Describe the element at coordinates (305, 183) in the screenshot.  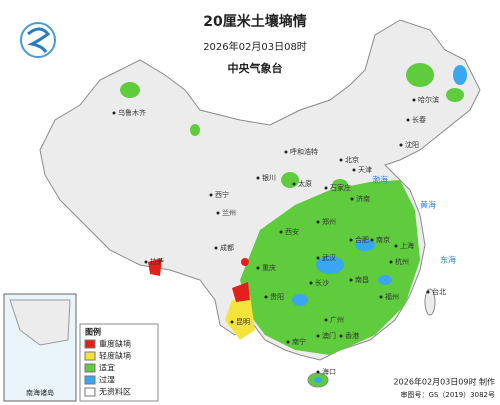
I see `city-label: 太原` at that location.